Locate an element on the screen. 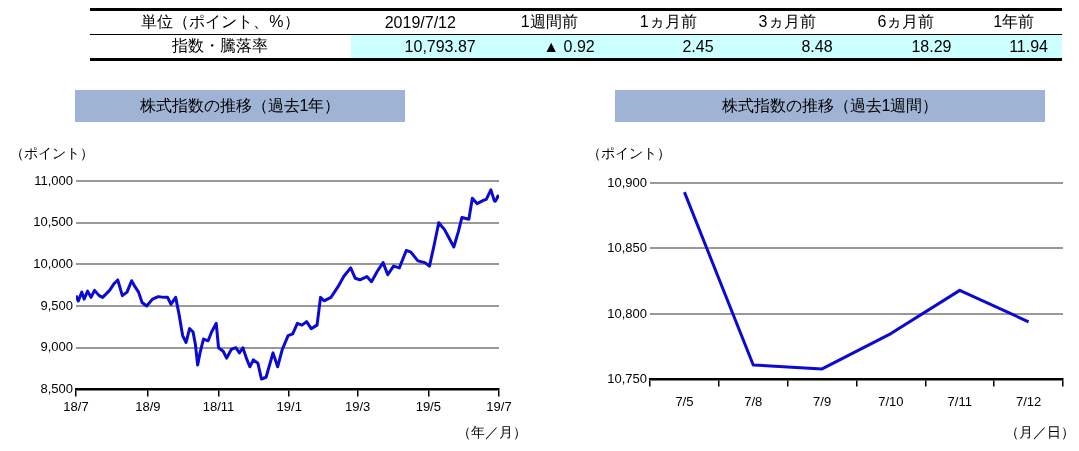 This screenshot has width=1079, height=451. x-tick-label: 18/7 is located at coordinates (76, 406).